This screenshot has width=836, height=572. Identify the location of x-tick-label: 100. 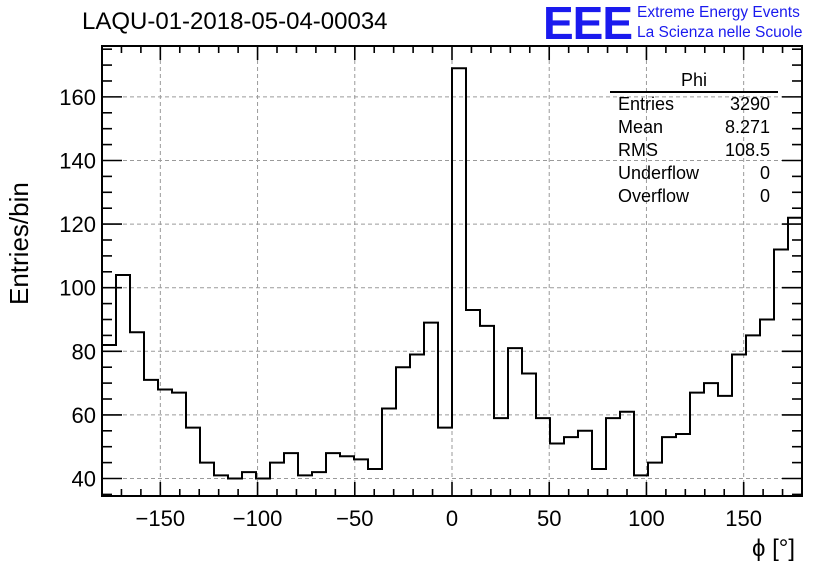
(646, 518).